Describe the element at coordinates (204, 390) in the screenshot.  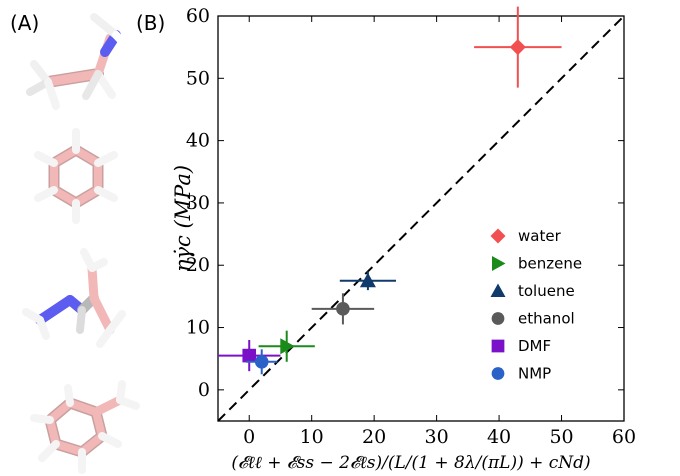
I see `y-tick-label: 0` at that location.